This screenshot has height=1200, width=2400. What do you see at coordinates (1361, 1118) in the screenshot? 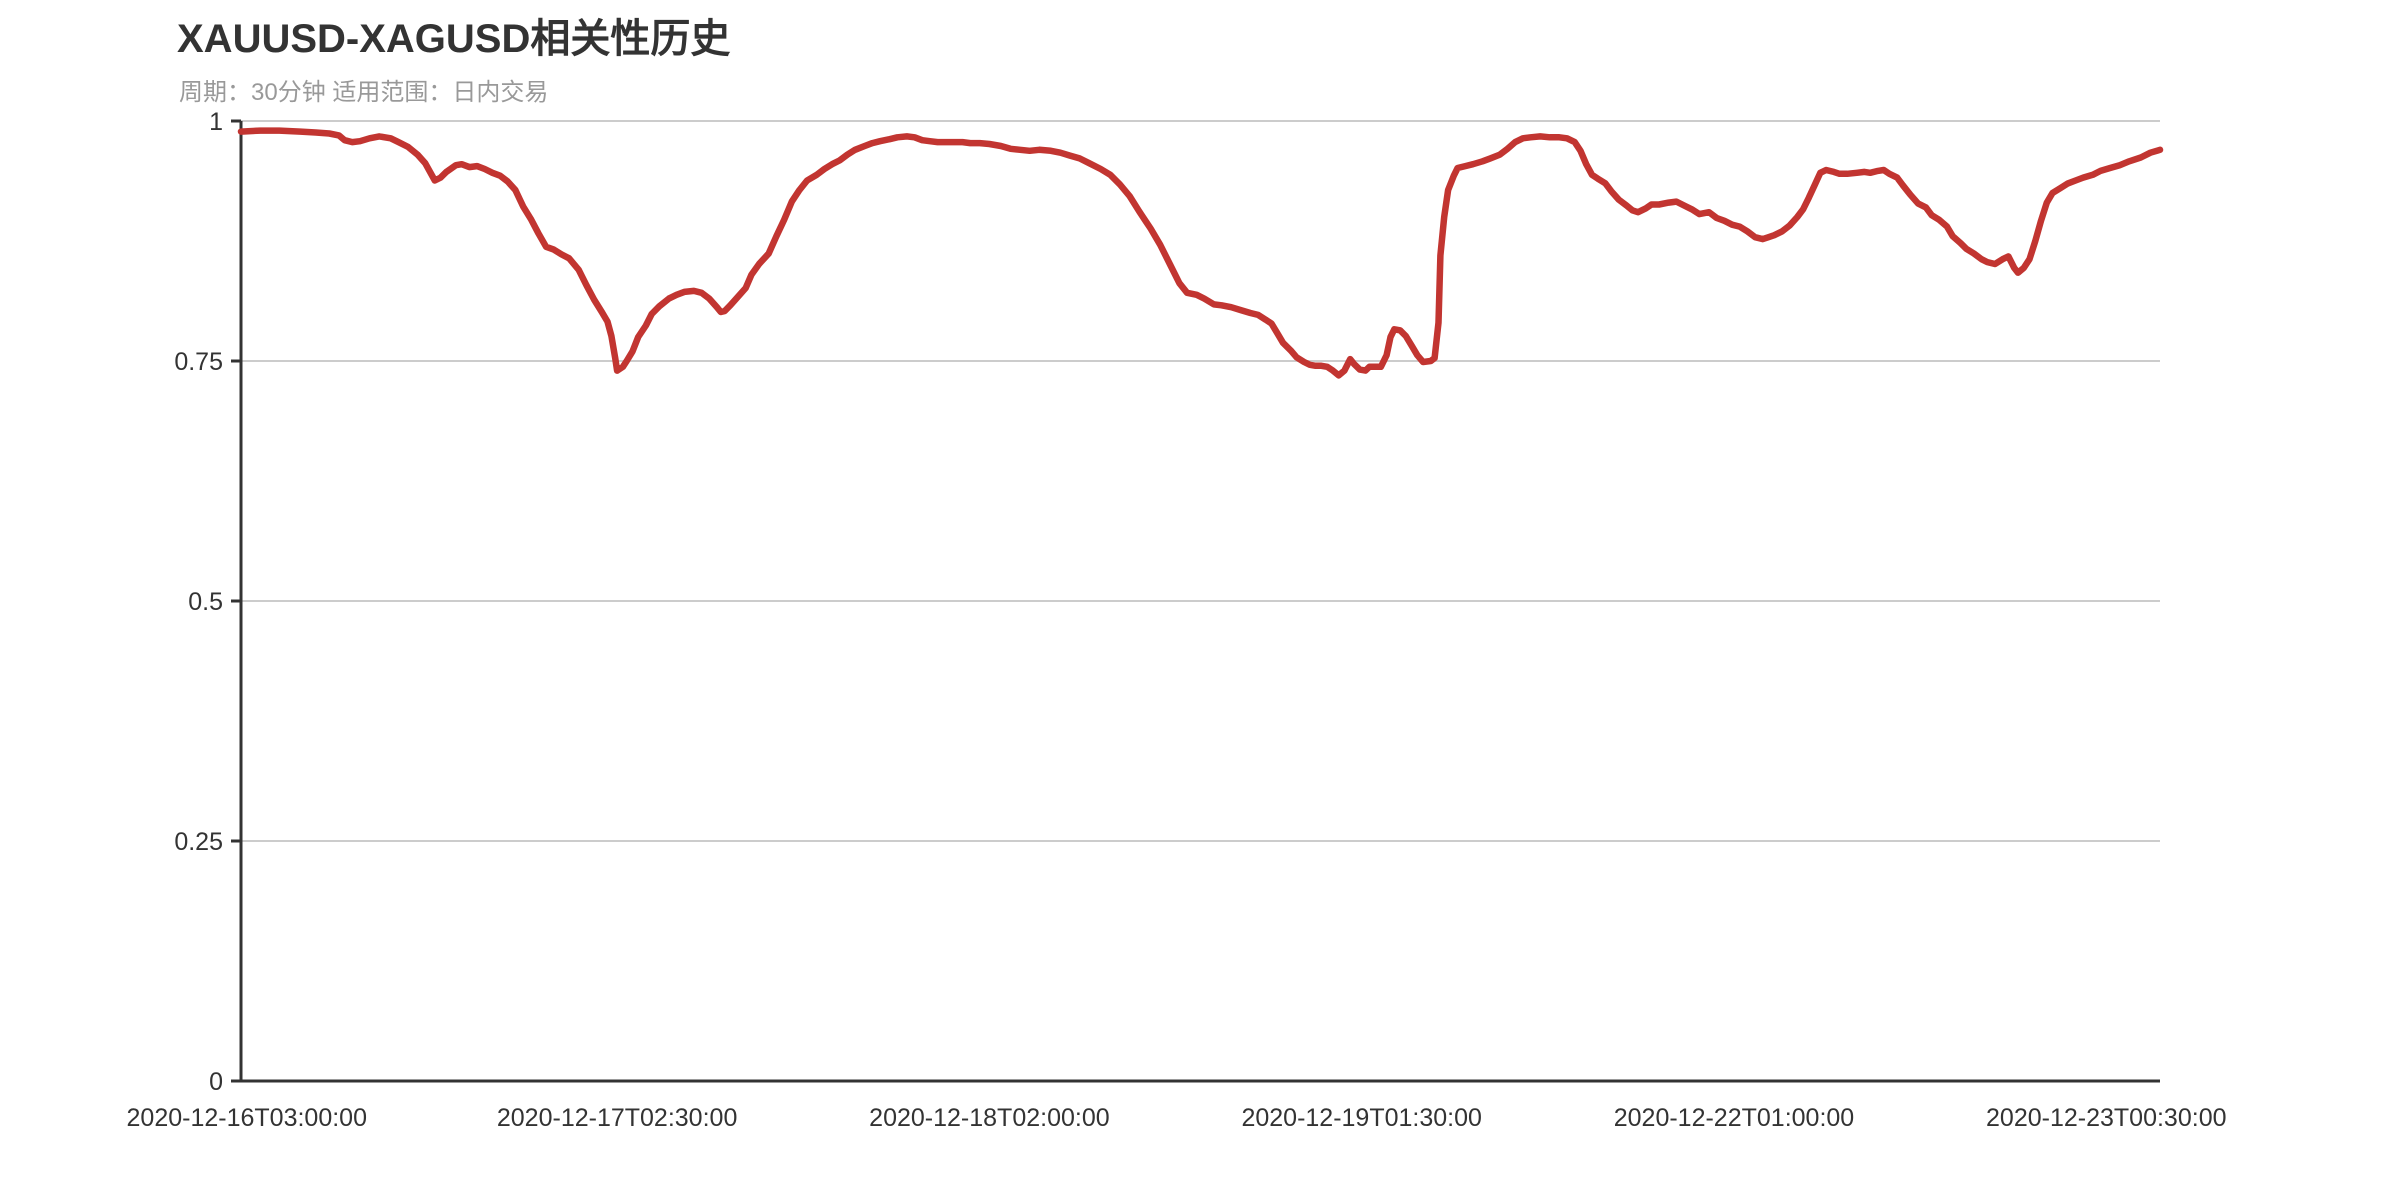
I see `x-axis-label: 2020-12-19T01:30:00` at bounding box center [1361, 1118].